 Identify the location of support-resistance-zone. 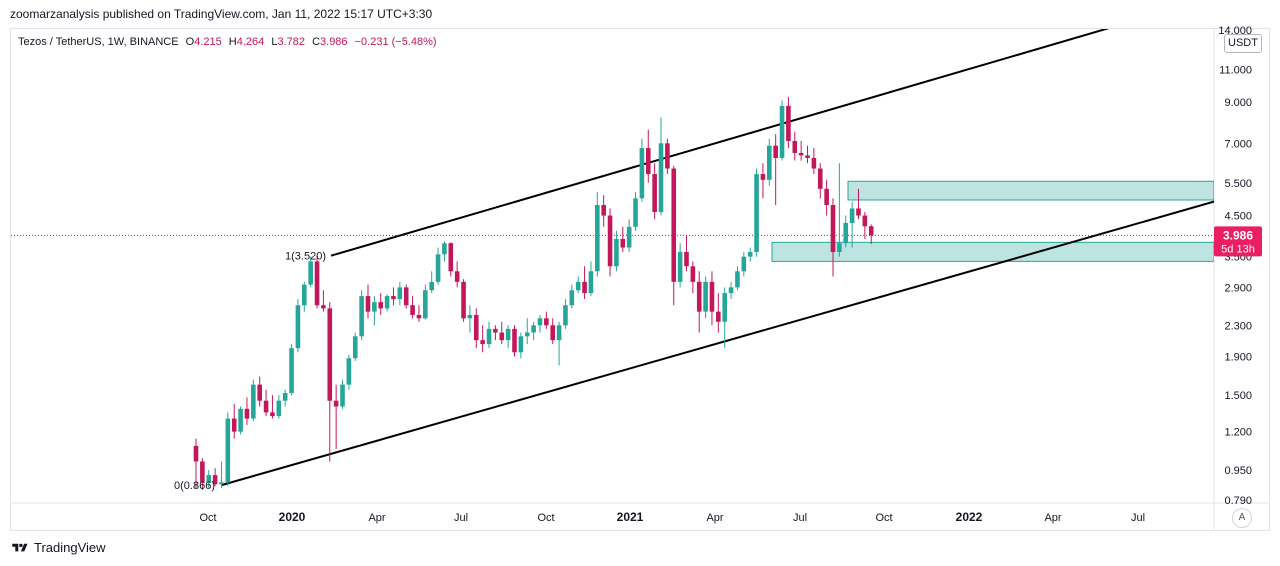
(992, 251).